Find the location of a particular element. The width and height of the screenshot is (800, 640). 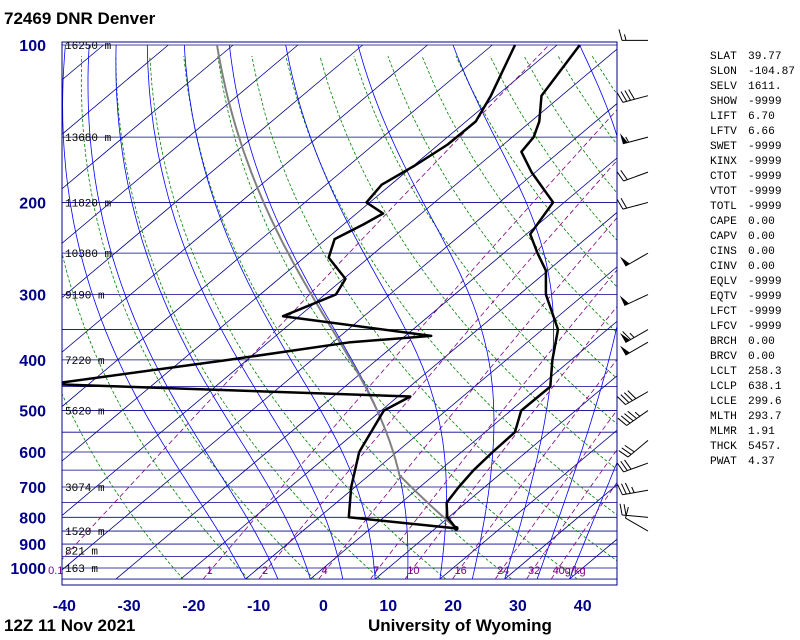

temperature-tick-label: 10 is located at coordinates (388, 606).